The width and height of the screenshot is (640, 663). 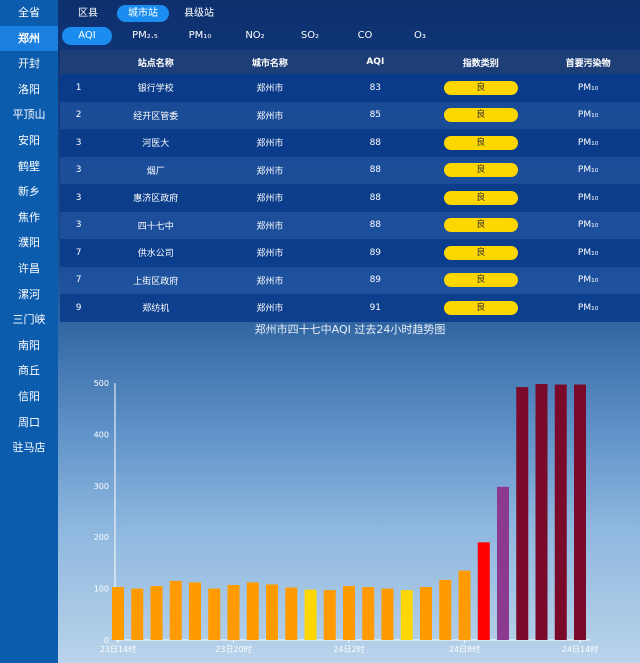 What do you see at coordinates (29, 12) in the screenshot?
I see `sidebar-item-city: 全省` at bounding box center [29, 12].